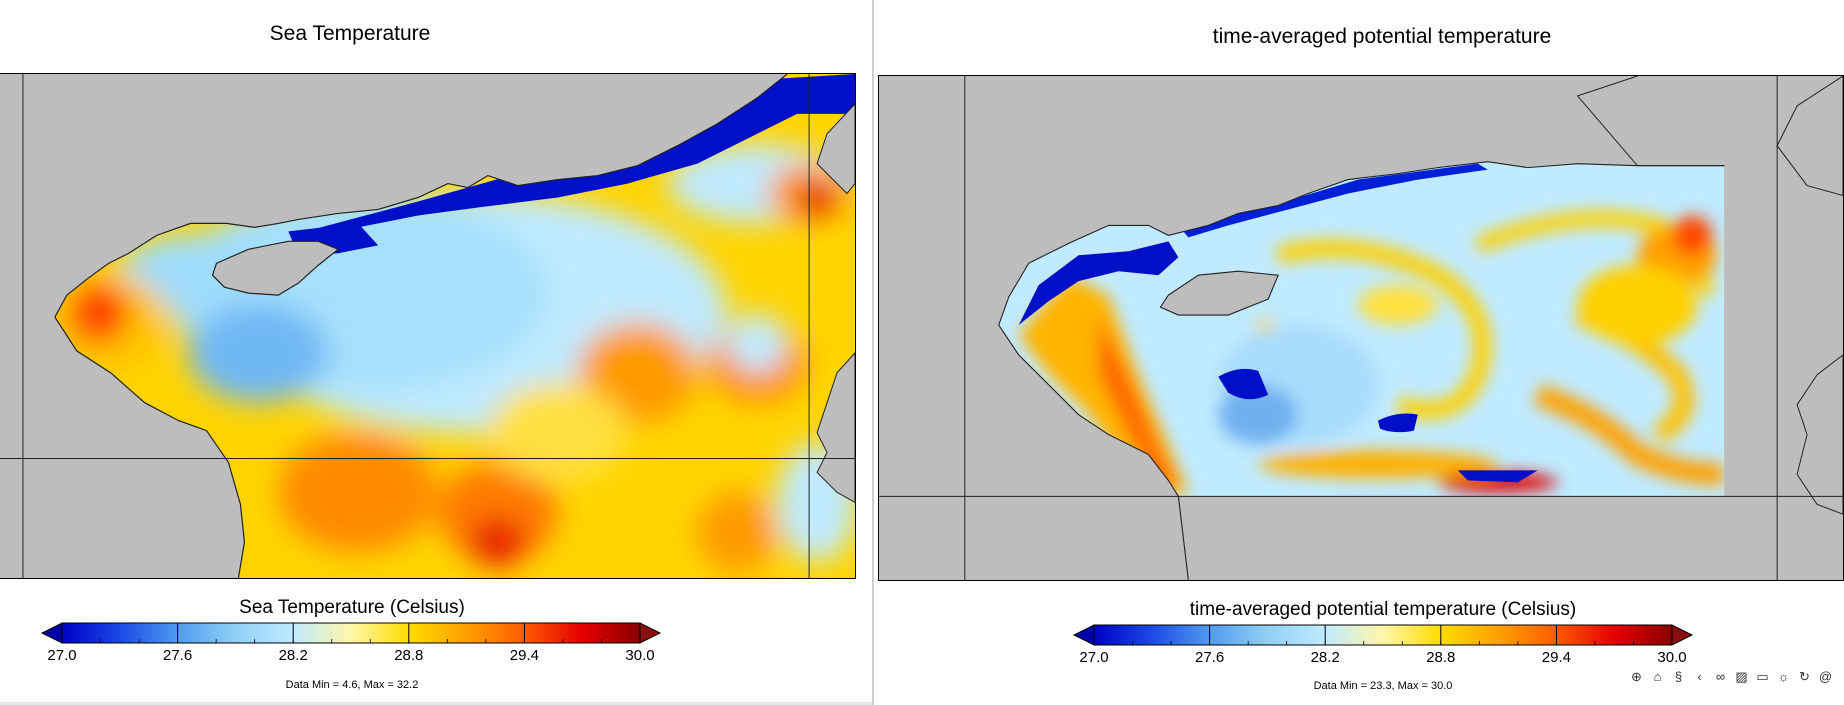 The width and height of the screenshot is (1844, 705). What do you see at coordinates (1636, 676) in the screenshot?
I see `globe-icon: ⊕` at bounding box center [1636, 676].